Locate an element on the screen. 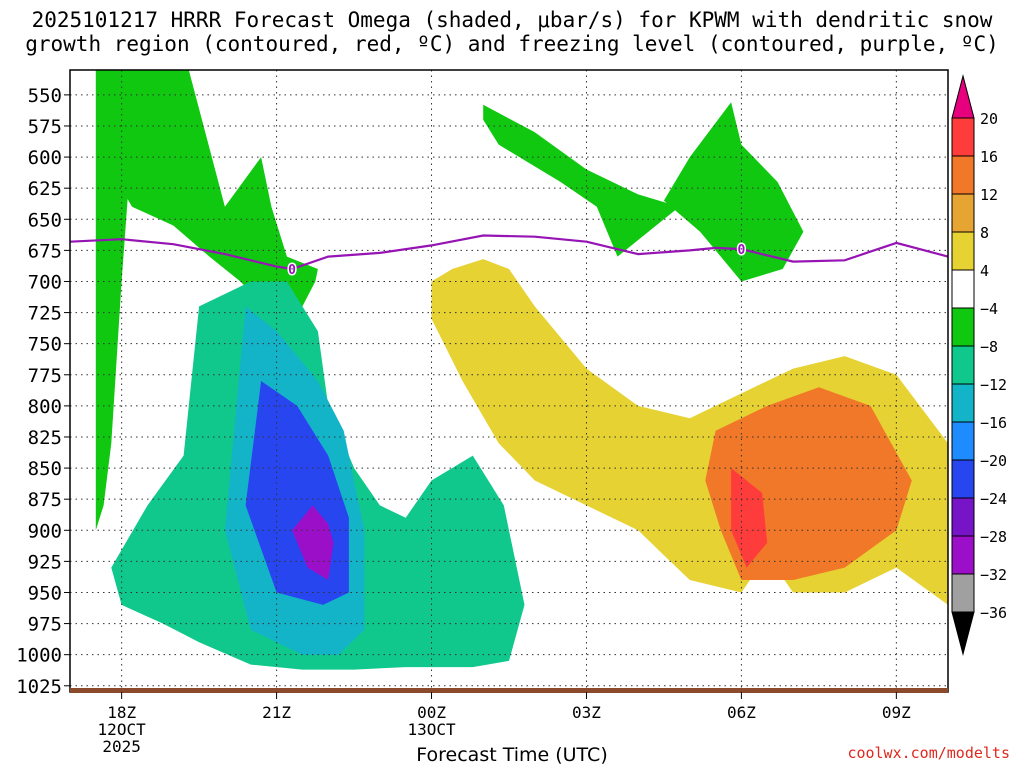 The height and width of the screenshot is (768, 1024). y-tick-label-875: 875 is located at coordinates (45, 500).